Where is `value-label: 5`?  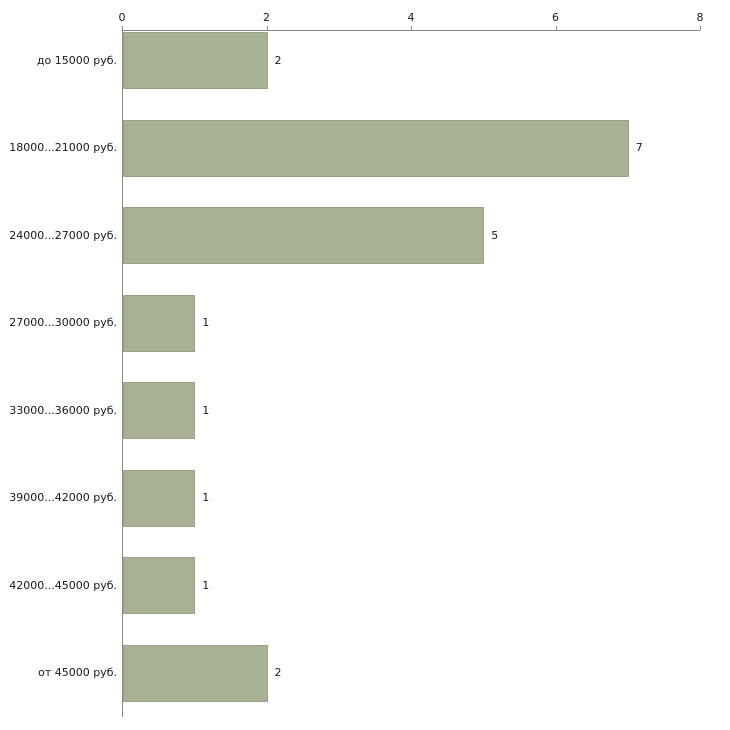 value-label: 5 is located at coordinates (495, 235).